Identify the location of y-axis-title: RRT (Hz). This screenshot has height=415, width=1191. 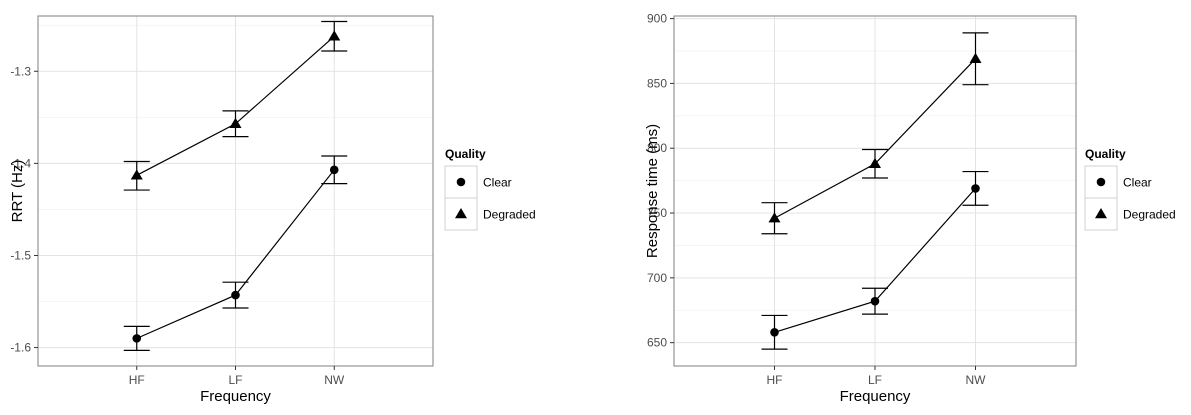
(17, 191).